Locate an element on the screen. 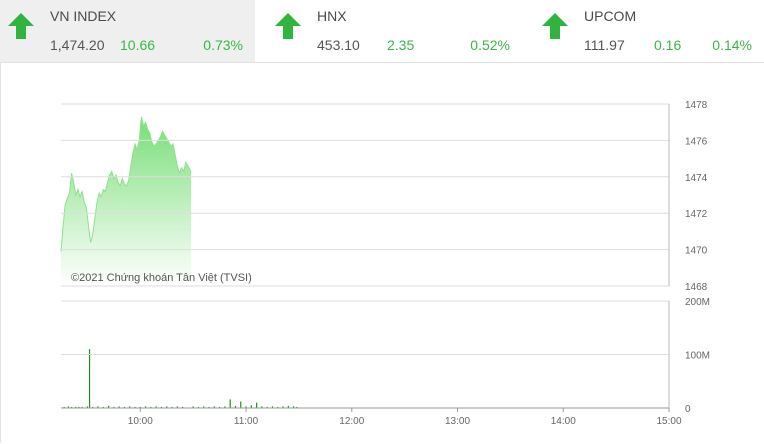 This screenshot has height=444, width=764. volume-chart is located at coordinates (180, 378).